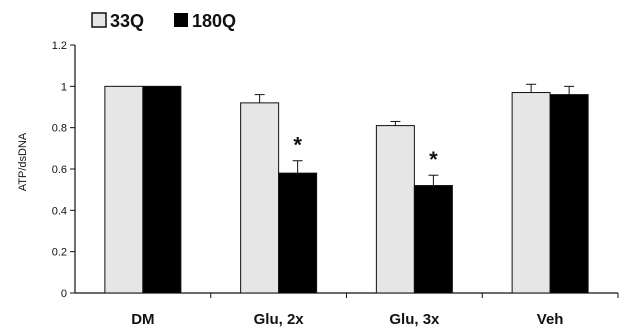 This screenshot has width=628, height=330. Describe the element at coordinates (23, 161) in the screenshot. I see `y-axis-label: ATP/dsDNA` at that location.